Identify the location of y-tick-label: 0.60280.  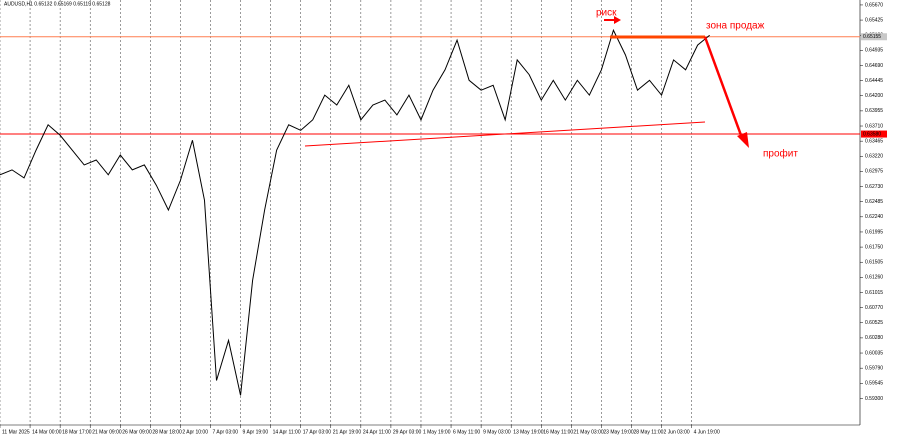
(874, 338).